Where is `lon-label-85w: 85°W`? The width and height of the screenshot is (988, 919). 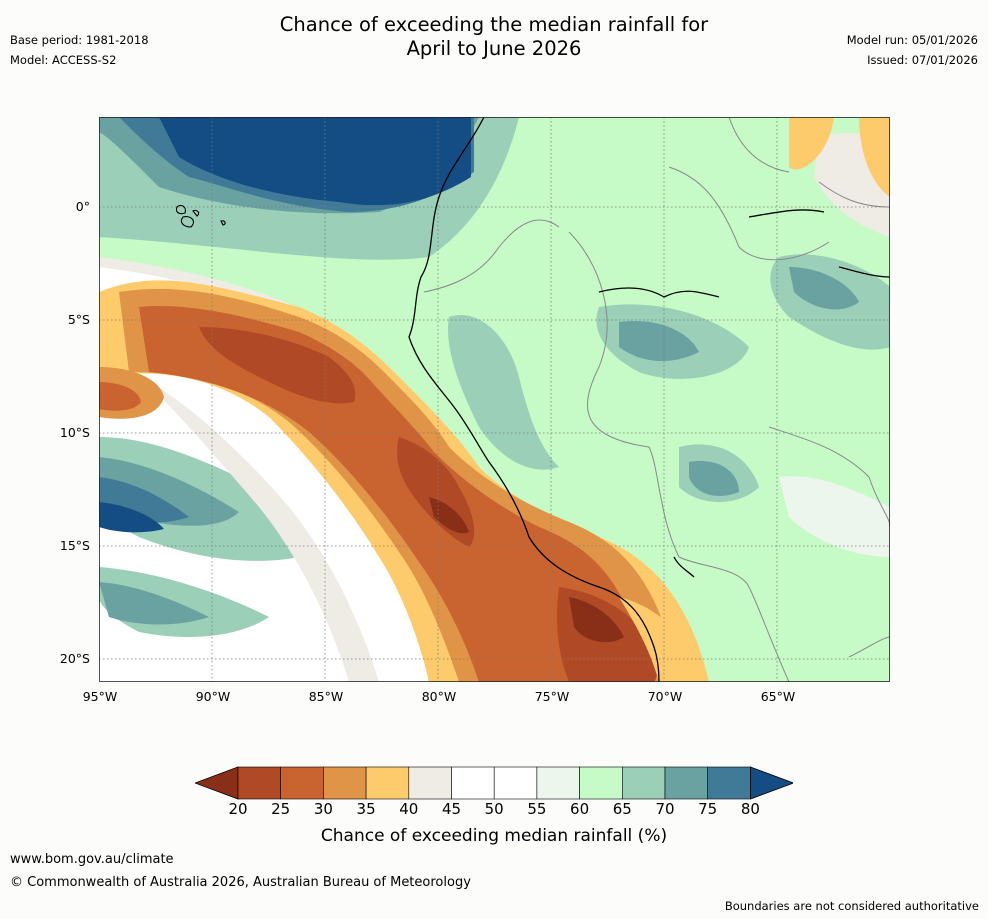 lon-label-85w: 85°W is located at coordinates (326, 696).